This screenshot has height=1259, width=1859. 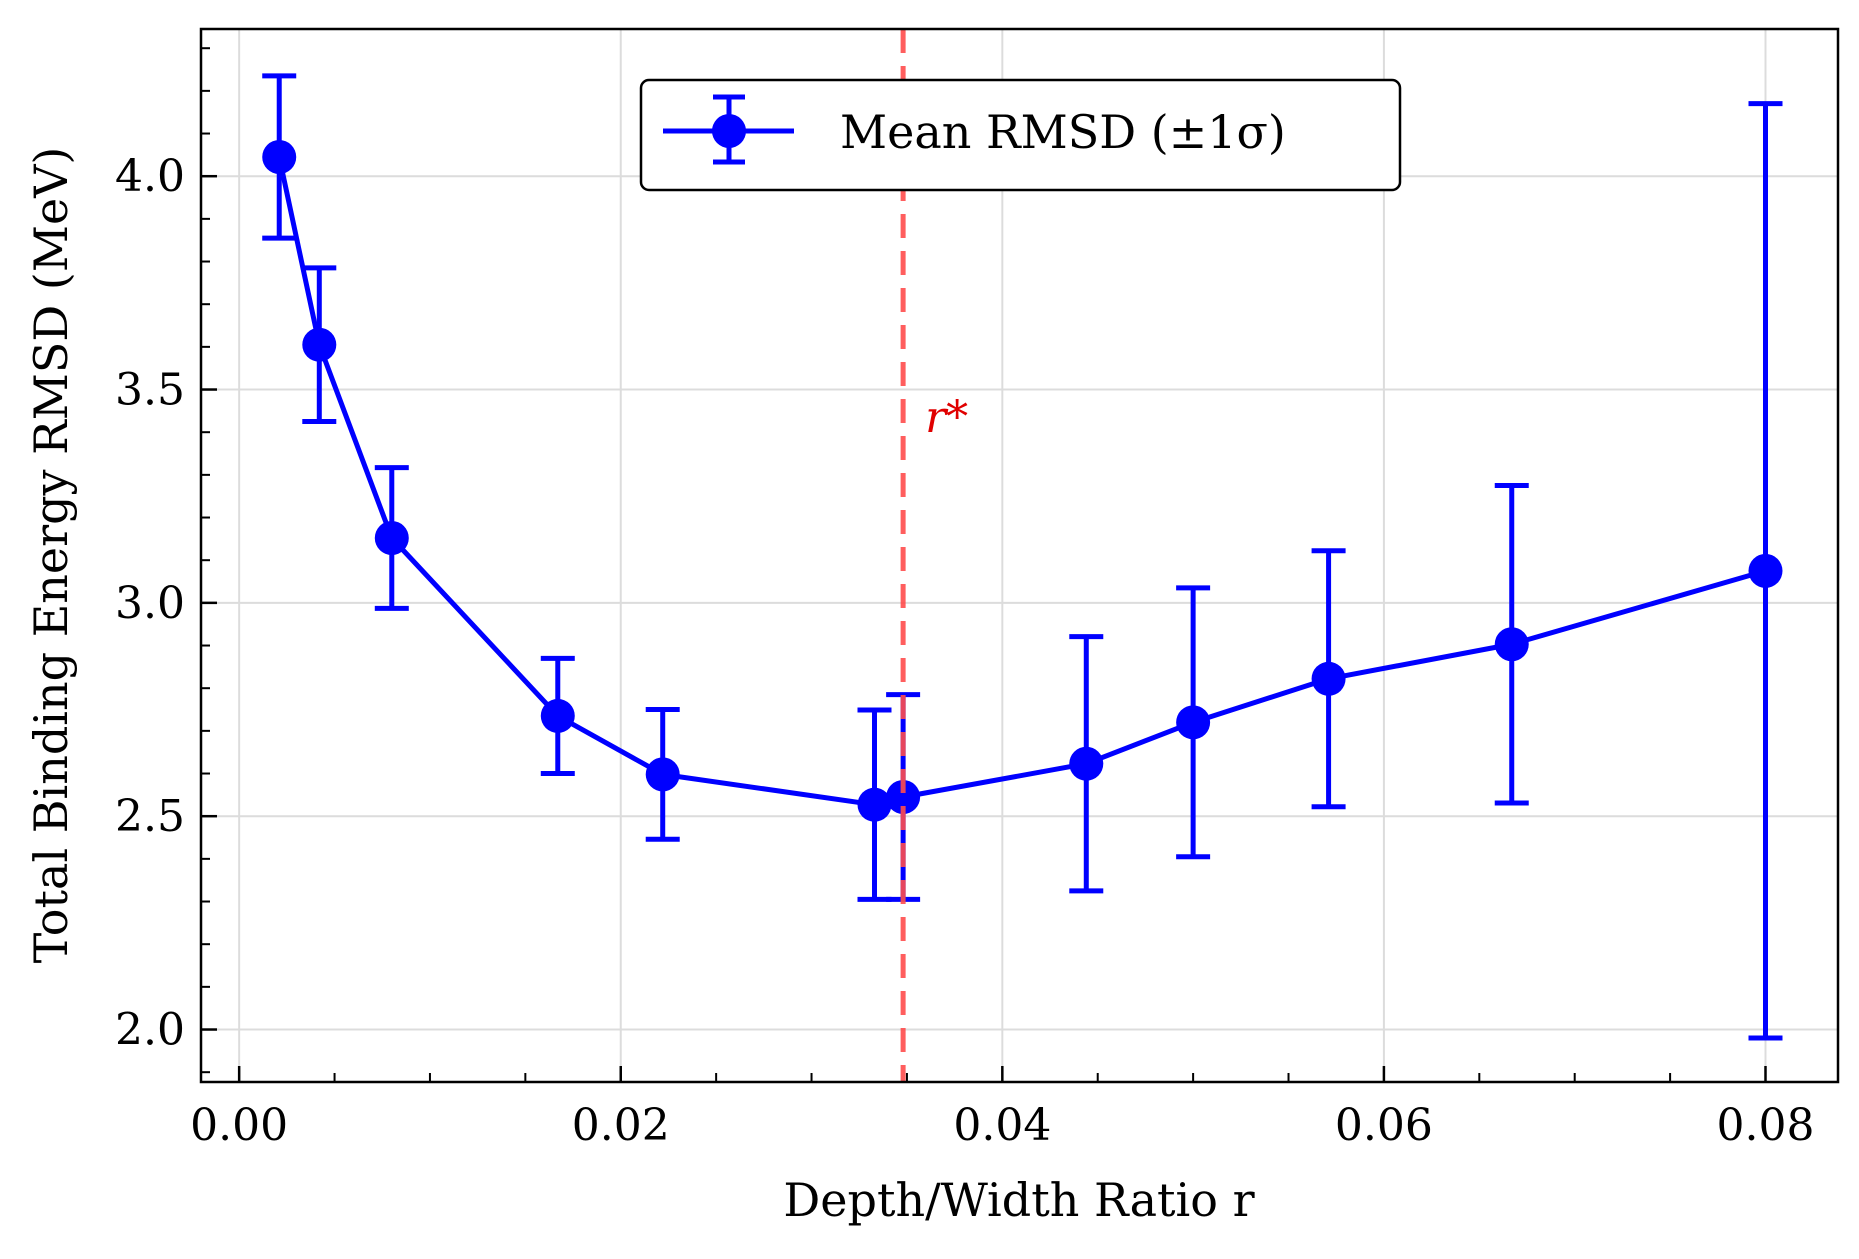 I want to click on x-tick-label: 0.06, so click(x=1384, y=1125).